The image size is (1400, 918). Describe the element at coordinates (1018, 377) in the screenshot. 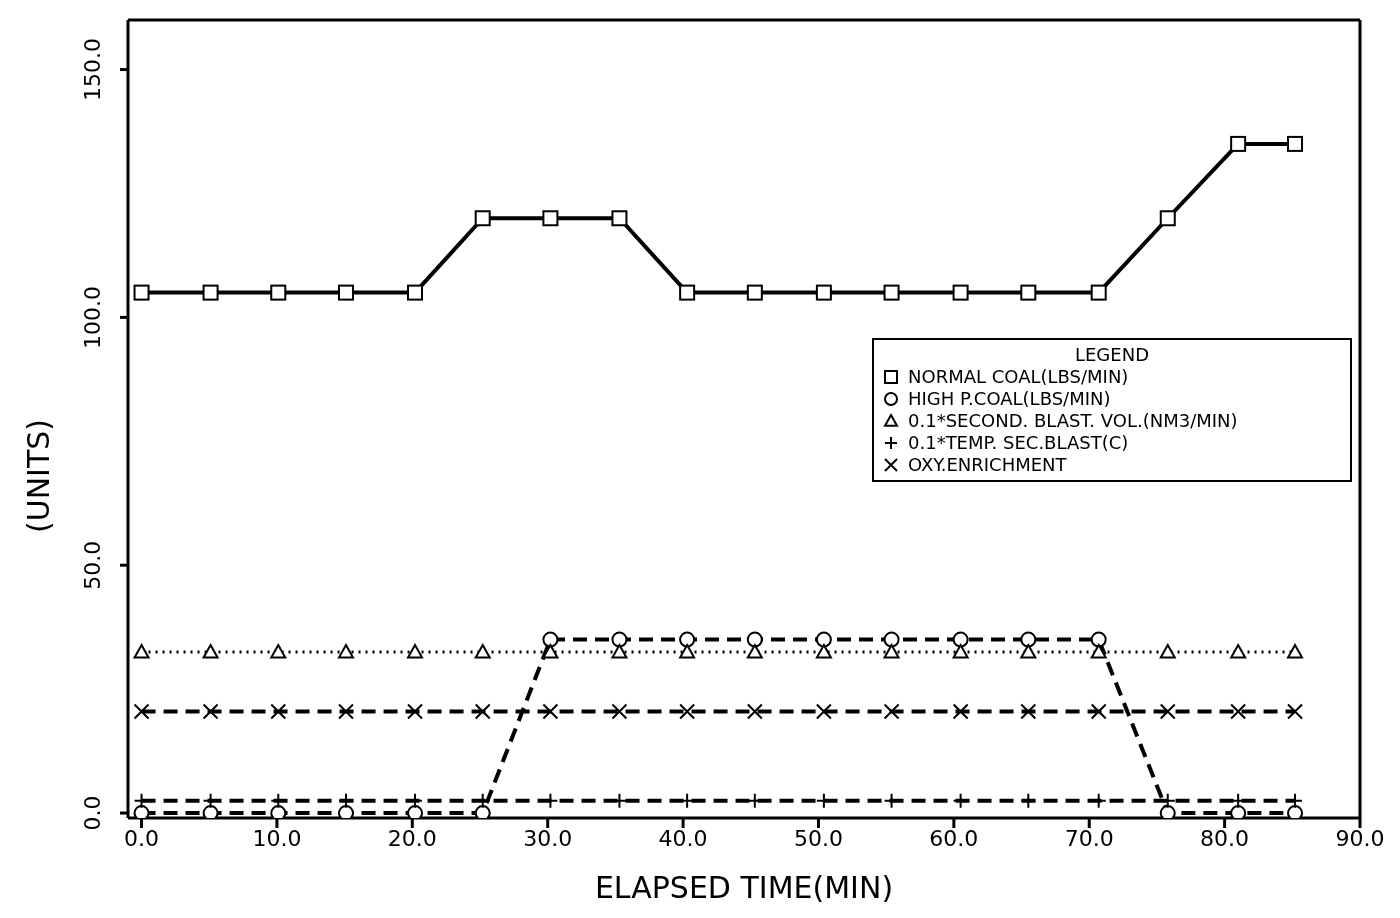

I see `legend-label: NORMAL COAL(LBS/MIN)` at that location.